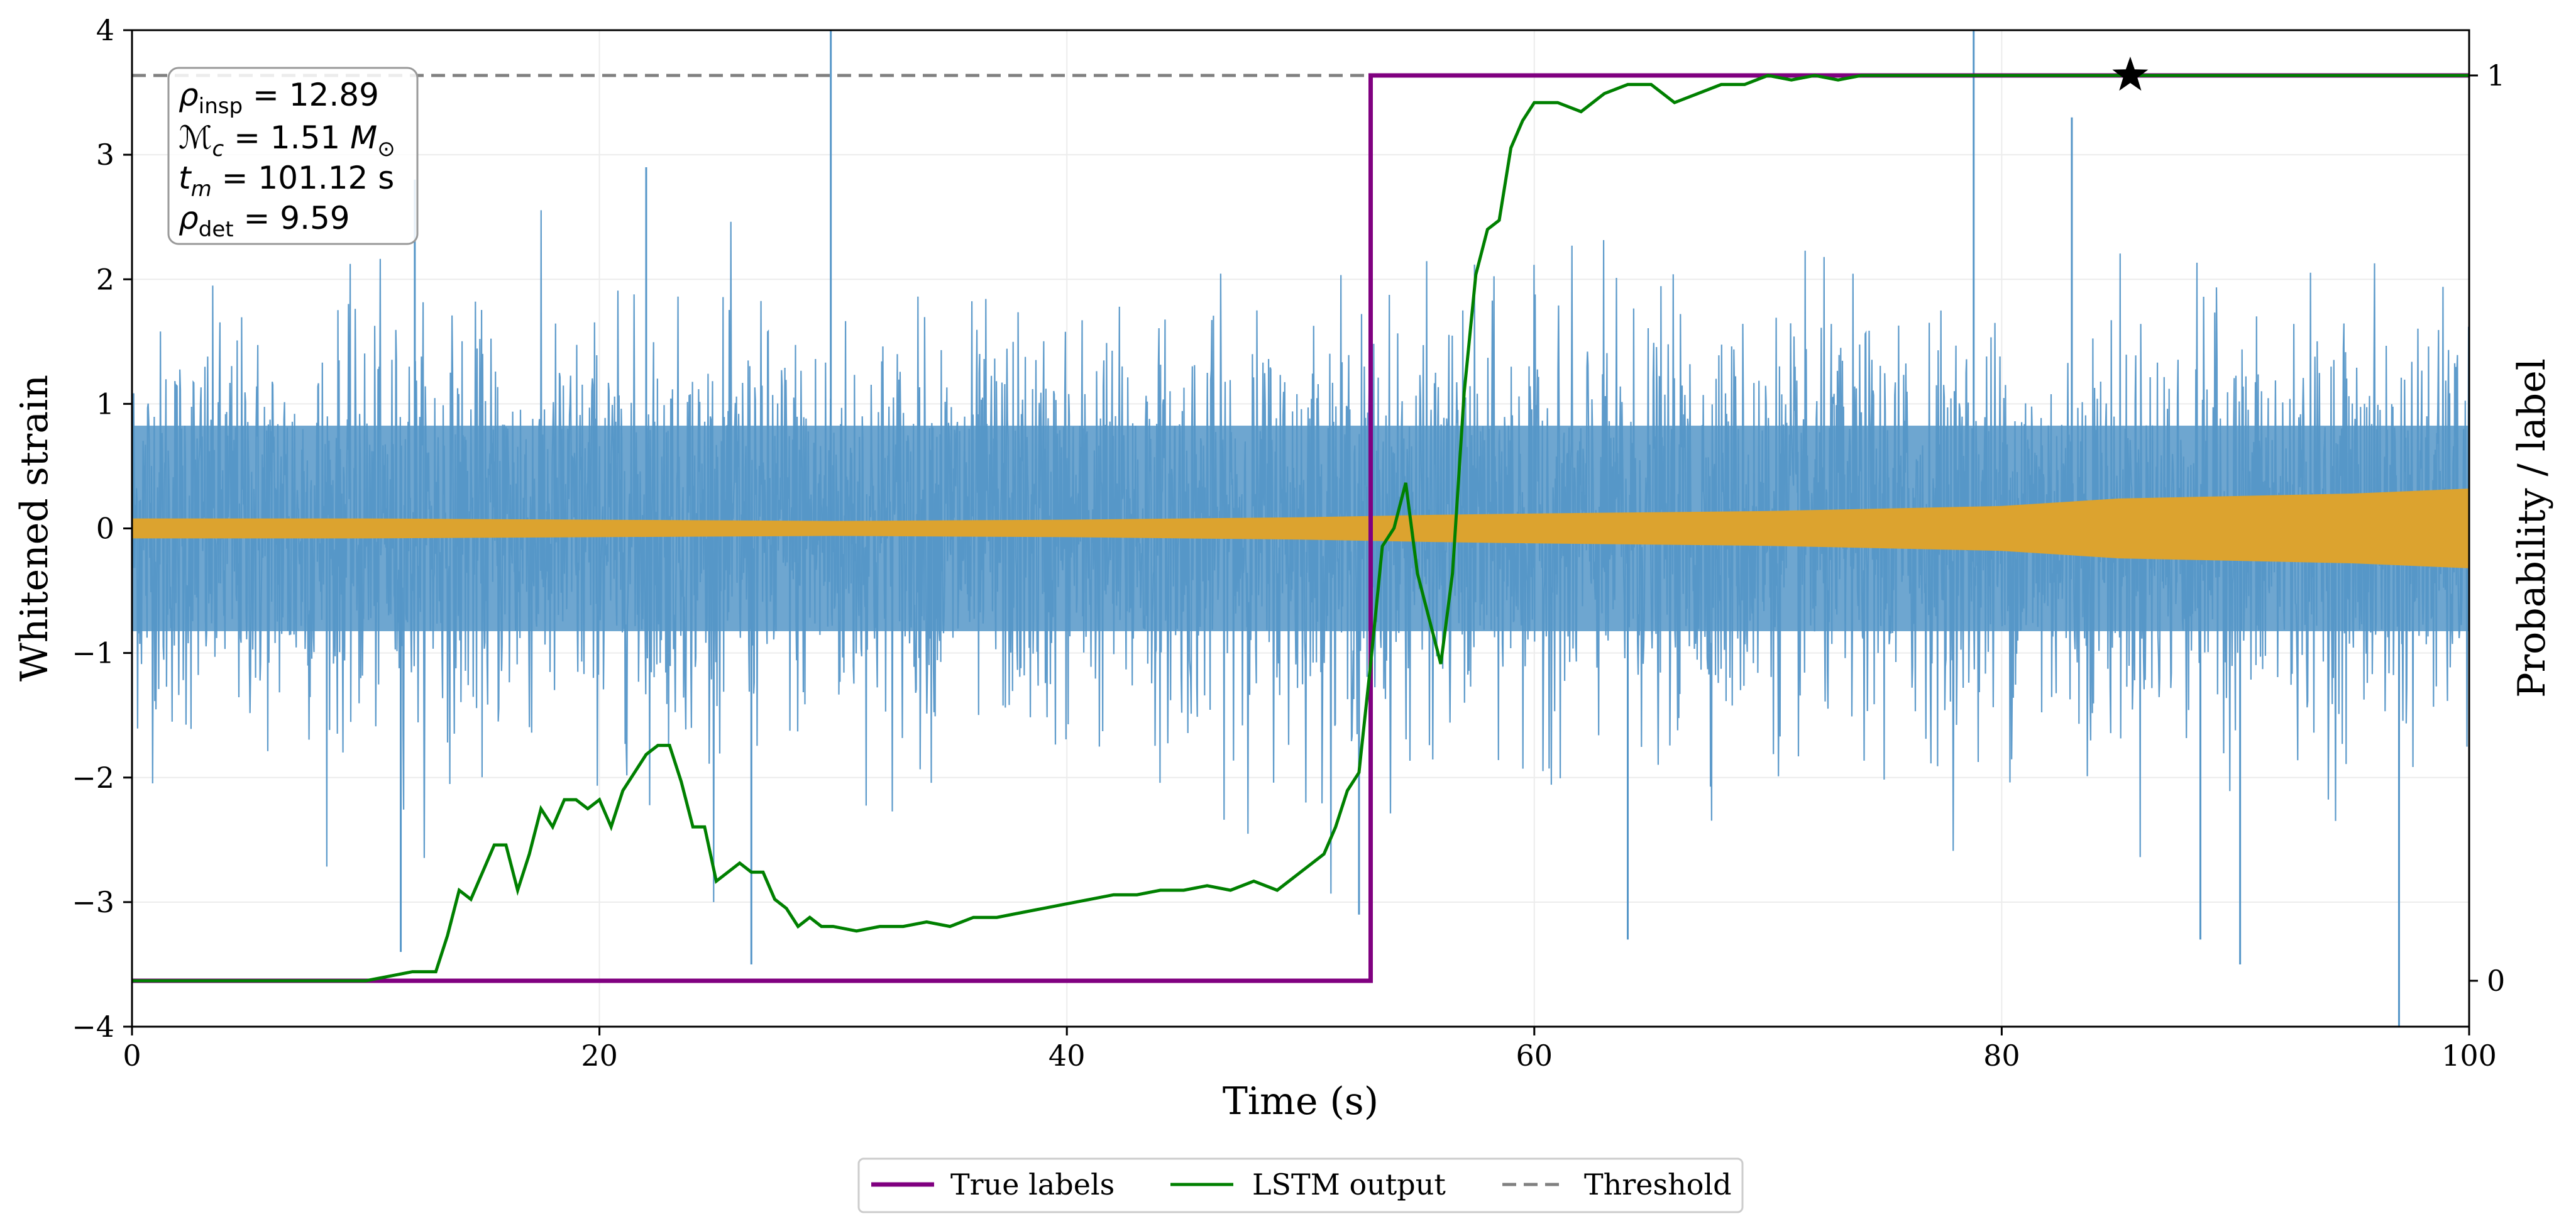  What do you see at coordinates (599, 1056) in the screenshot?
I see `x-tick-label: 20` at bounding box center [599, 1056].